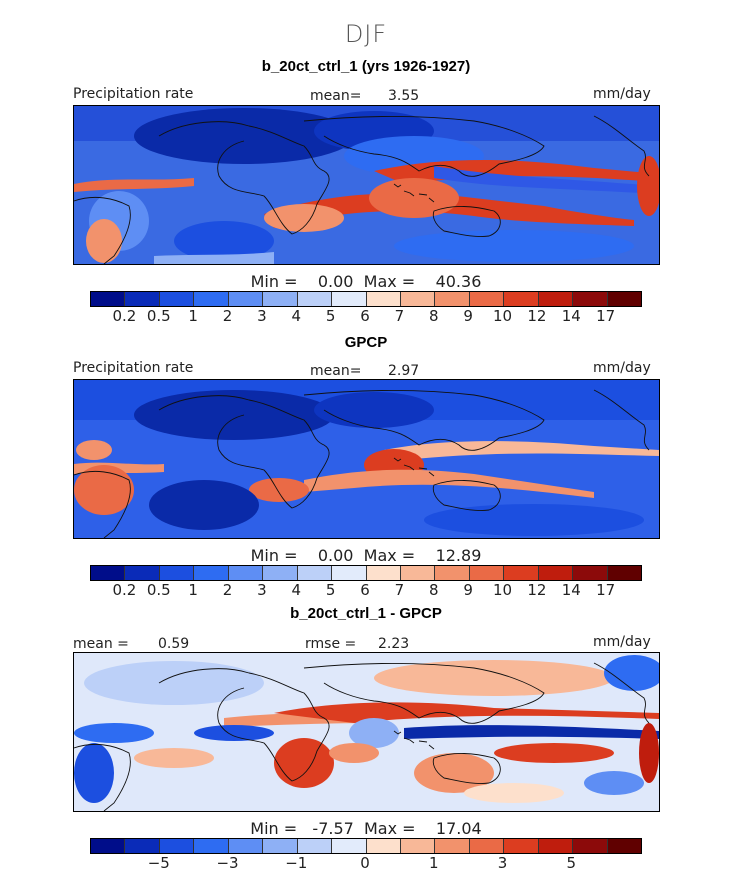 This screenshot has height=877, width=732. I want to click on panel-2-min-label: Min =, so click(274, 555).